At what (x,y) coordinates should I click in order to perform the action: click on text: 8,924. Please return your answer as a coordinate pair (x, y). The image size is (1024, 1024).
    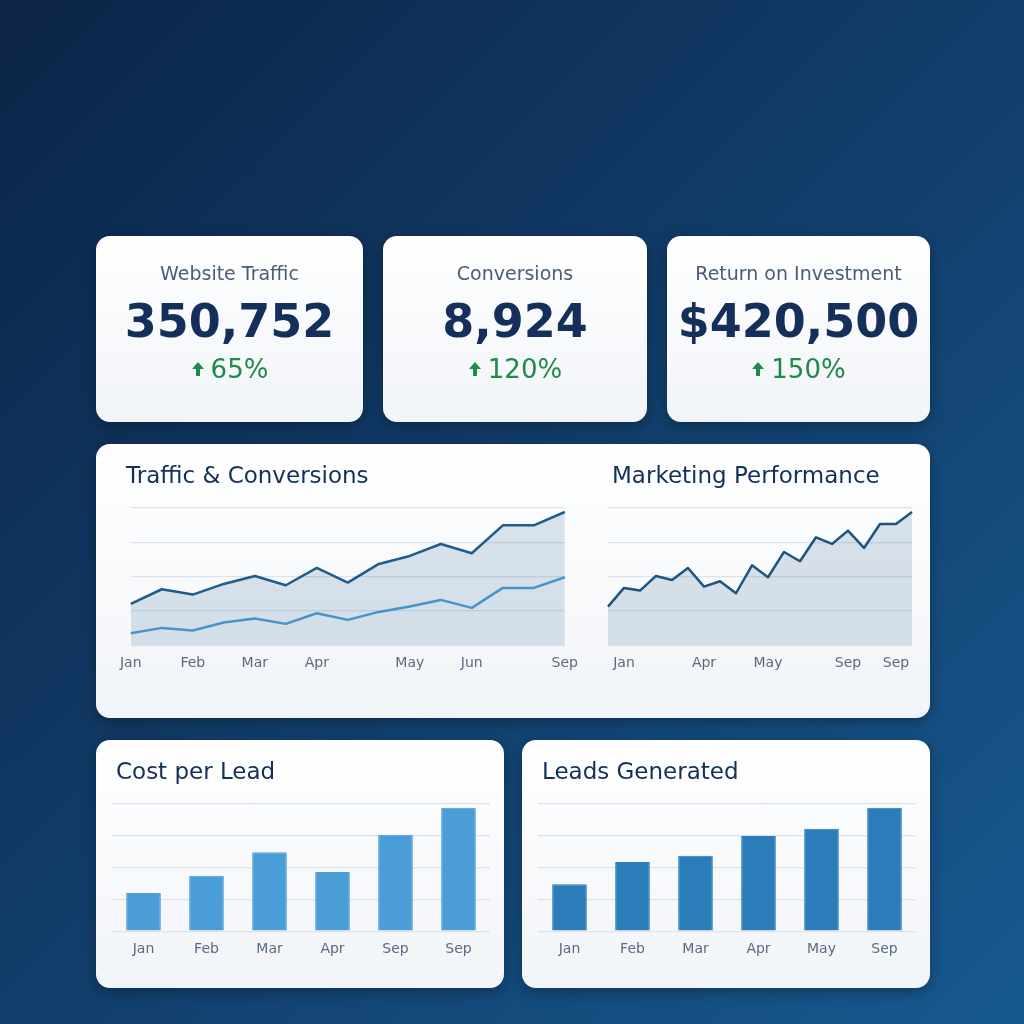
    Looking at the image, I should click on (515, 321).